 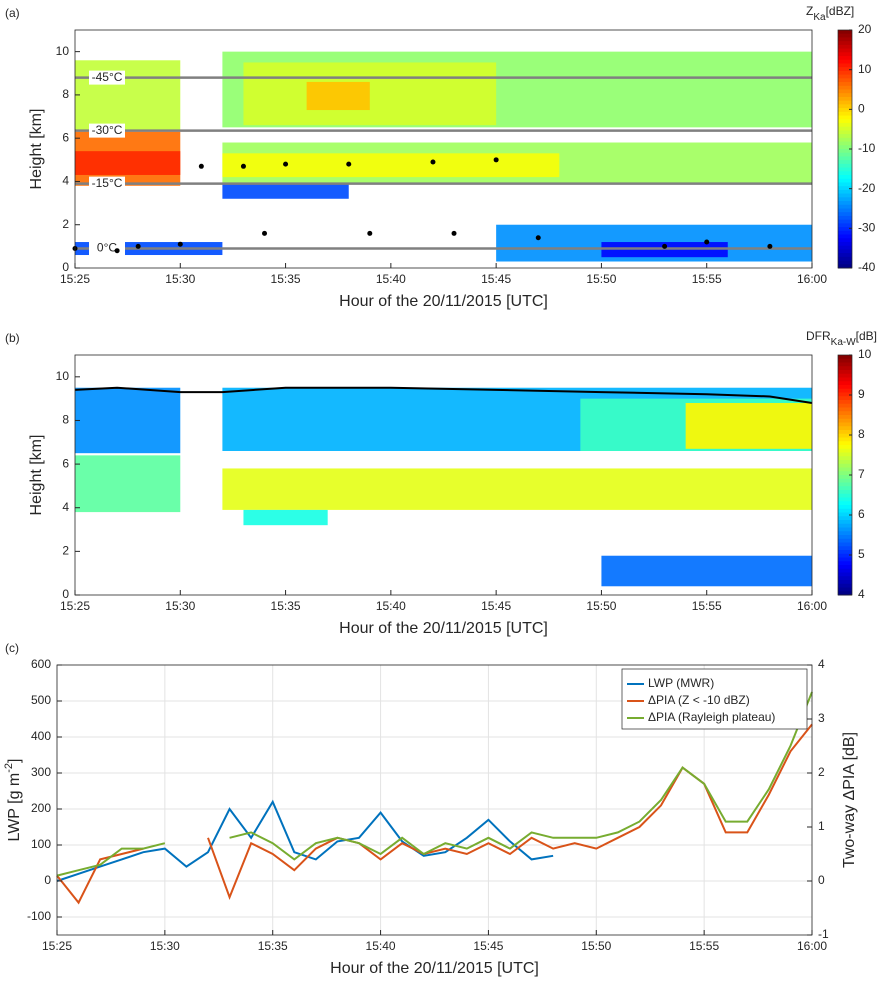 I want to click on y-tick-label: 6, so click(x=65, y=463).